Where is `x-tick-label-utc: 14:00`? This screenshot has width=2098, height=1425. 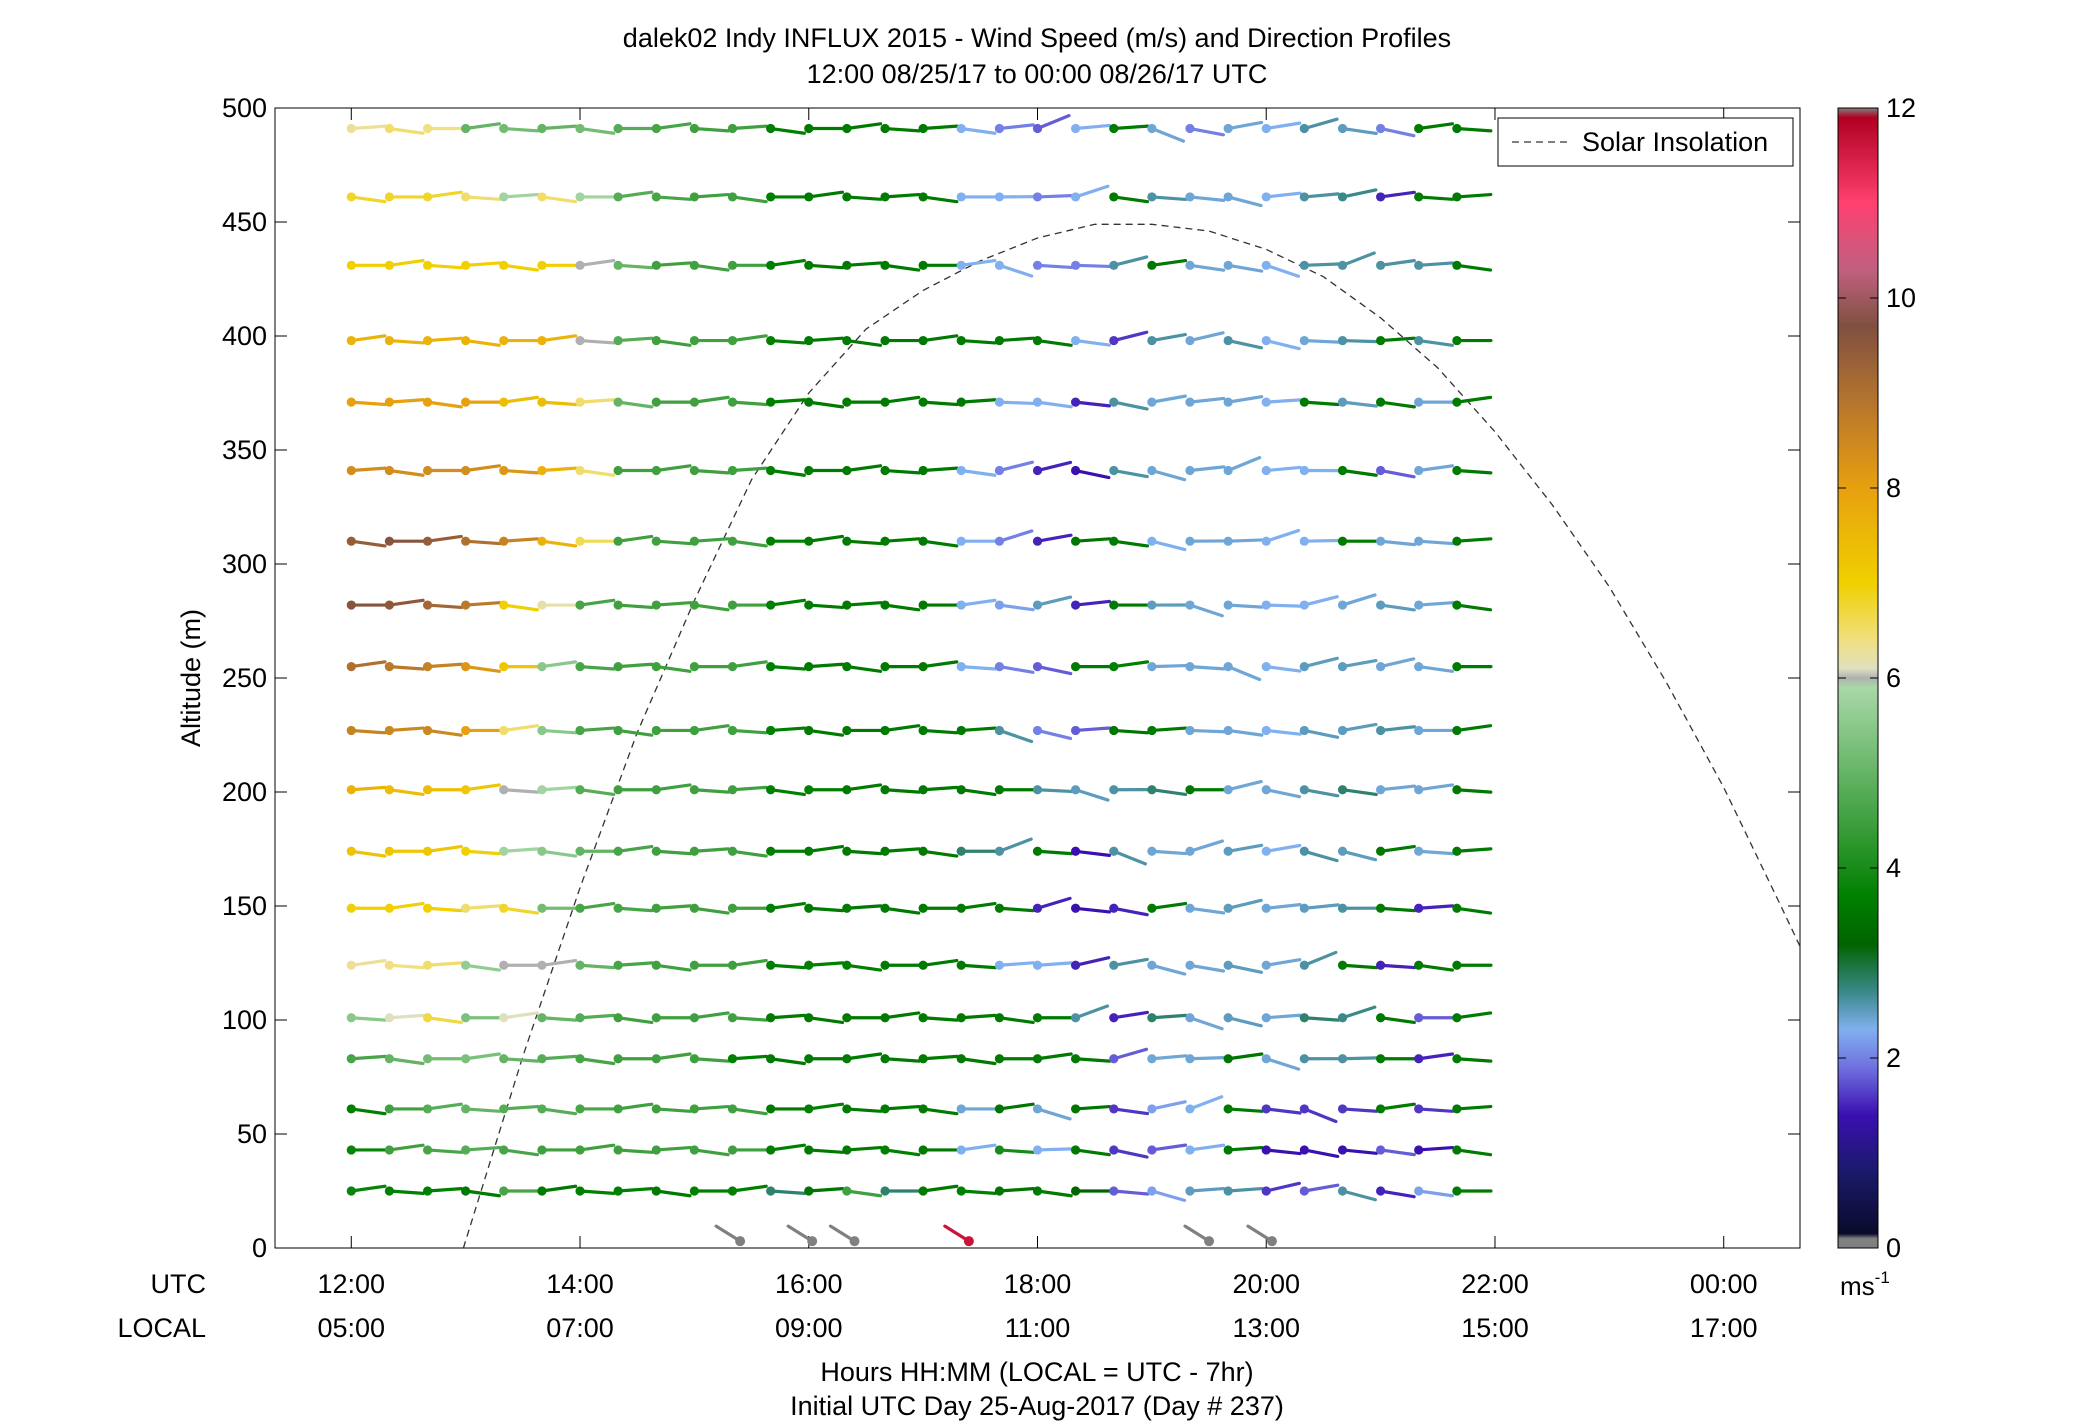 x-tick-label-utc: 14:00 is located at coordinates (580, 1284).